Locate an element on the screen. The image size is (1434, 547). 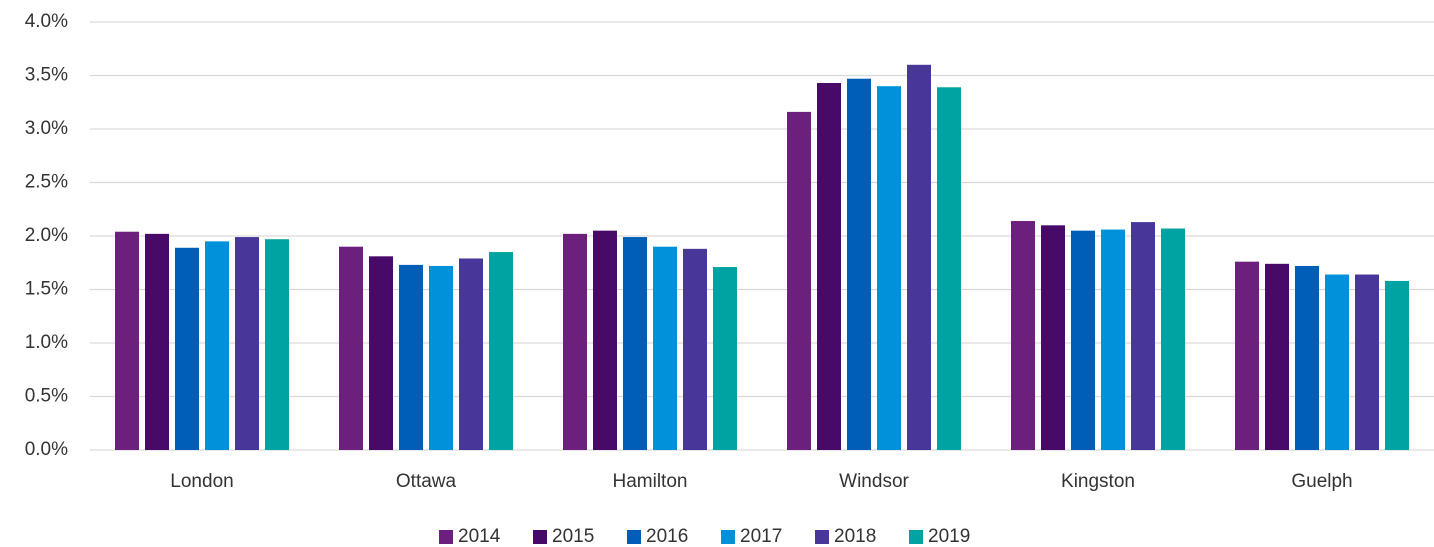
x-tick-label: Ottawa is located at coordinates (426, 481).